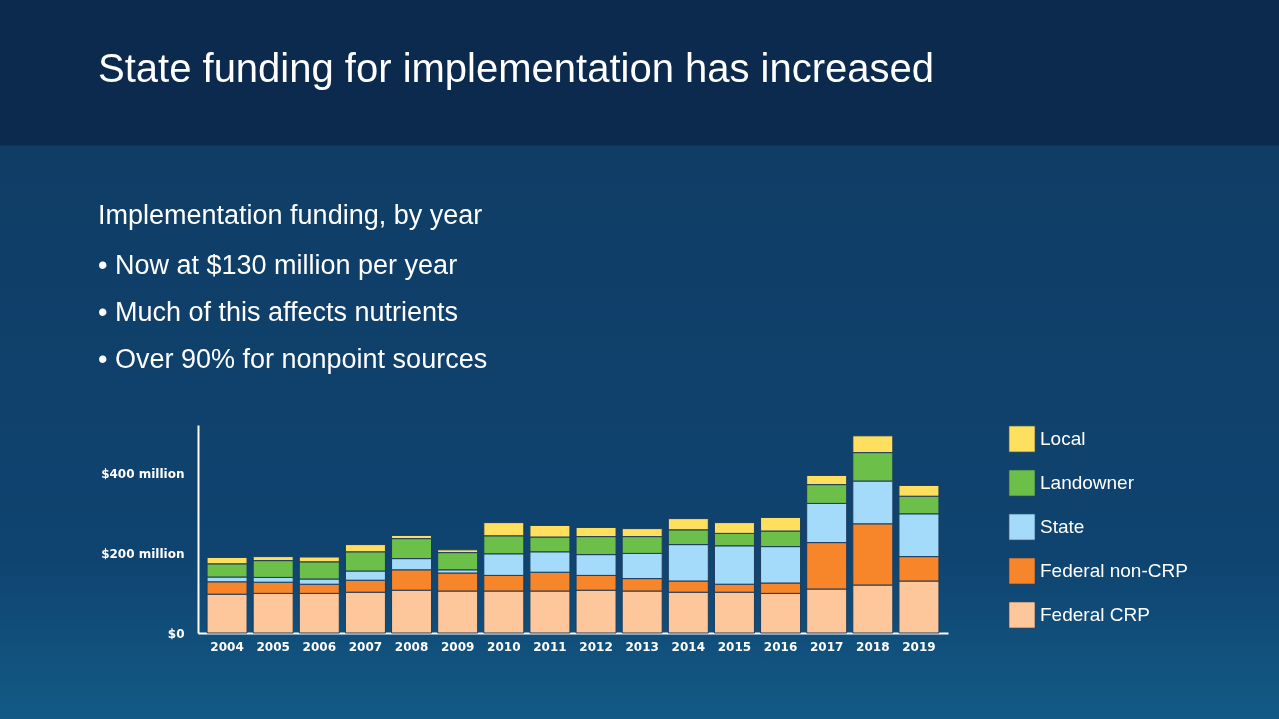 The image size is (1279, 719). What do you see at coordinates (1062, 526) in the screenshot?
I see `legend-label: State` at bounding box center [1062, 526].